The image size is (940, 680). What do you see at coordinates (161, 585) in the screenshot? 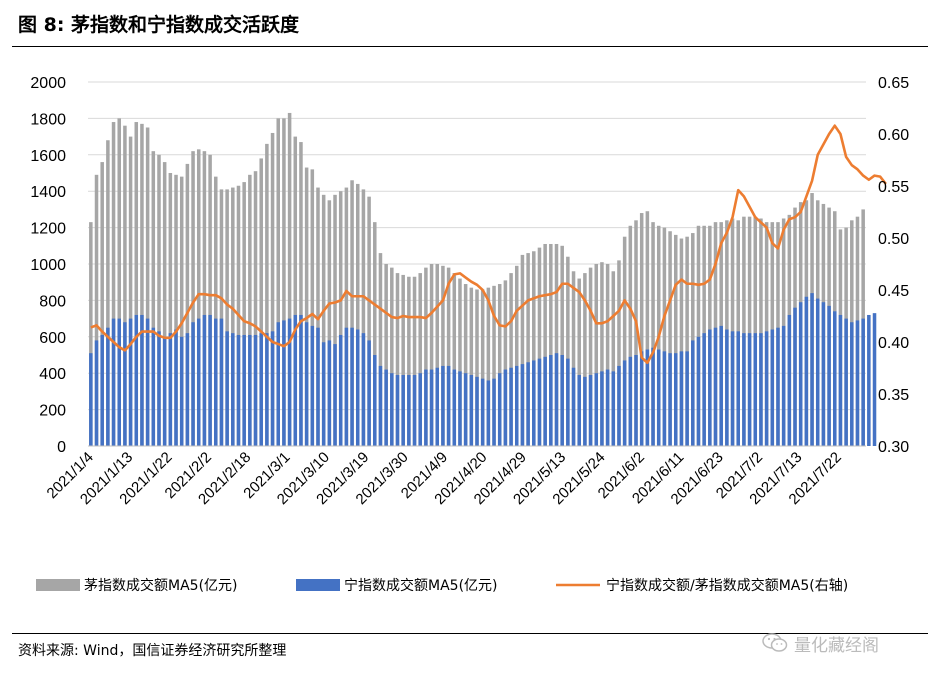
I see `legend-label-maozhishu: 茅指数成交额MA5(亿元)` at bounding box center [161, 585].